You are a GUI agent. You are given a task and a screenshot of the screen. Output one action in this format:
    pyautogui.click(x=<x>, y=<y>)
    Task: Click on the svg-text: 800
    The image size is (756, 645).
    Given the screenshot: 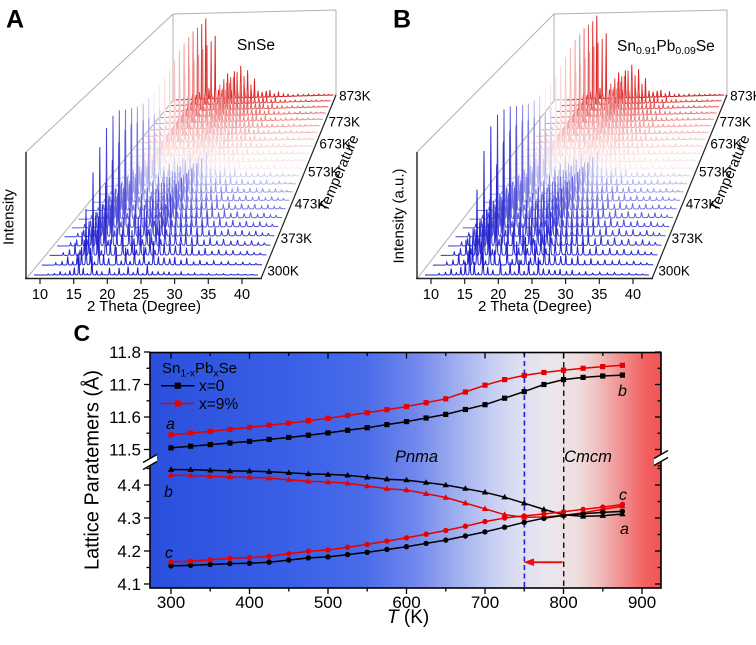 What is the action you would take?
    pyautogui.click(x=563, y=602)
    